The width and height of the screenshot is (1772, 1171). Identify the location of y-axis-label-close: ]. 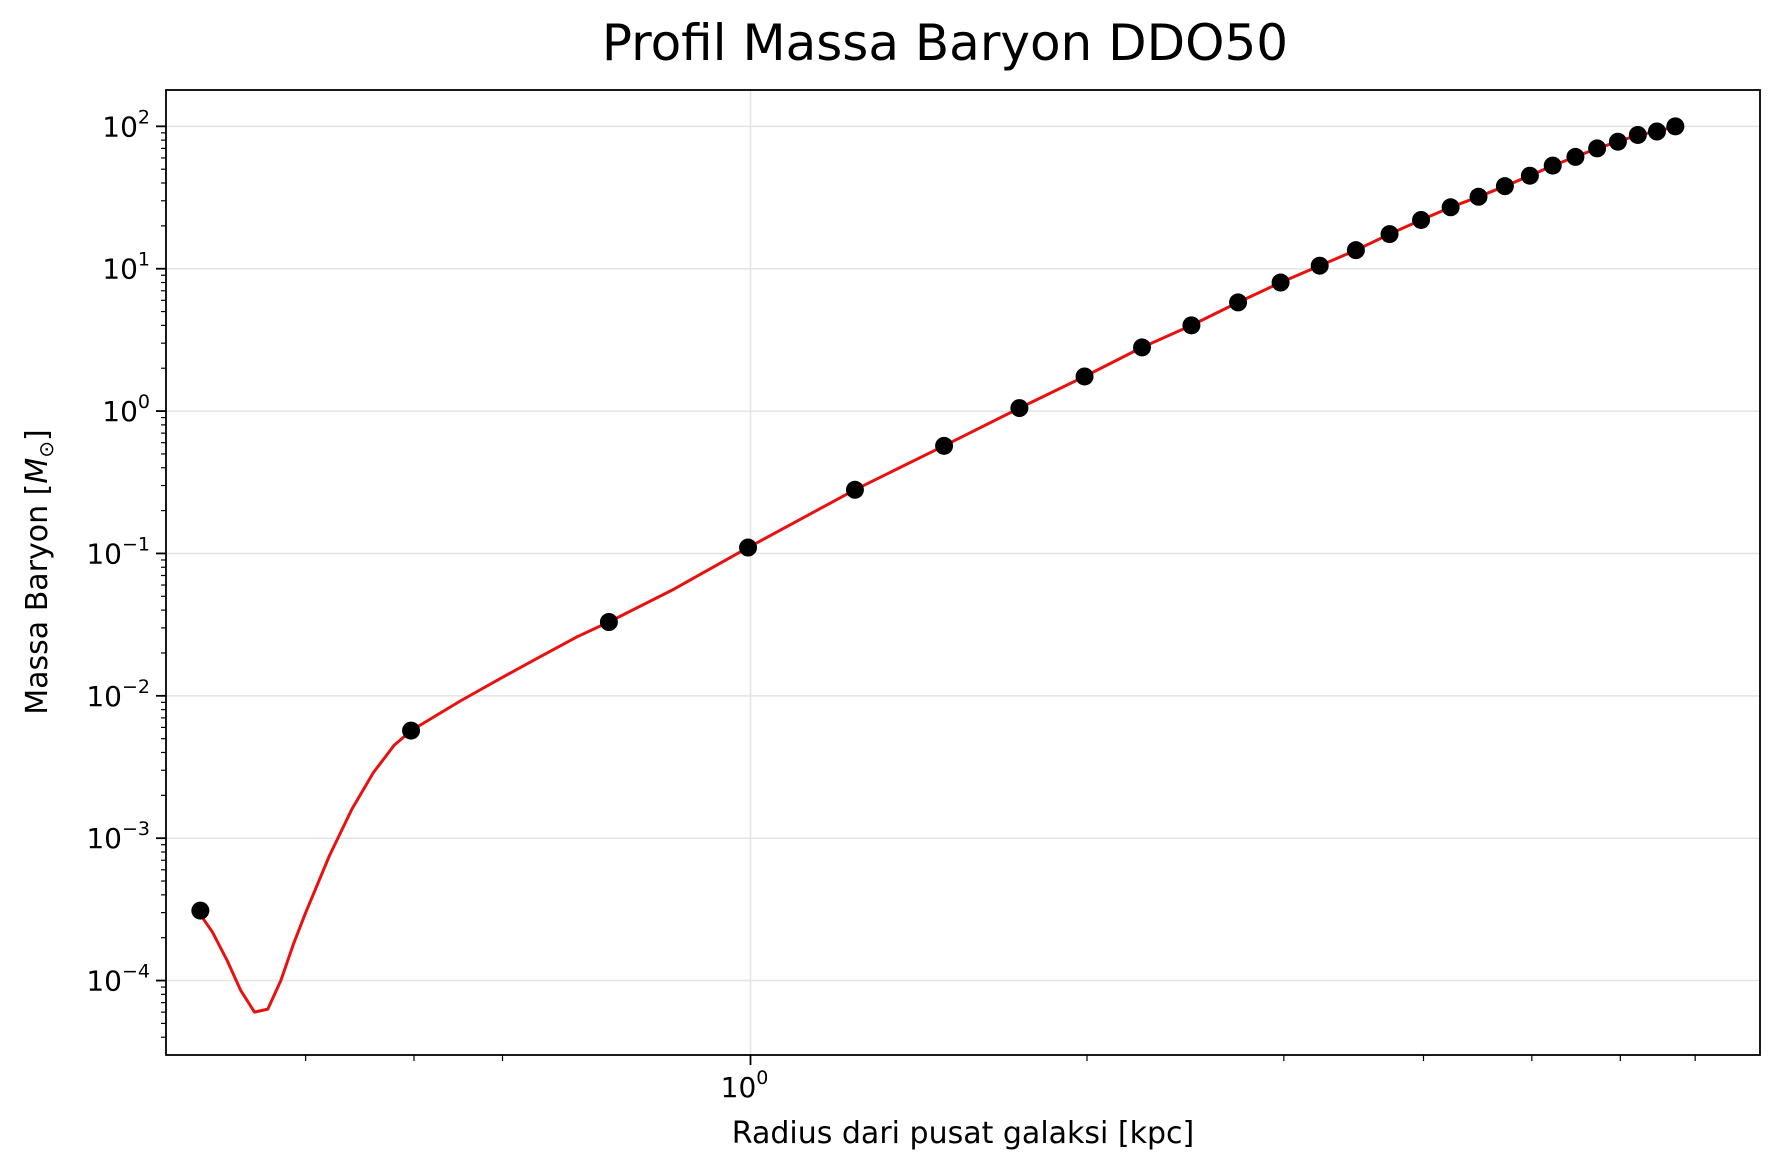
(37, 435).